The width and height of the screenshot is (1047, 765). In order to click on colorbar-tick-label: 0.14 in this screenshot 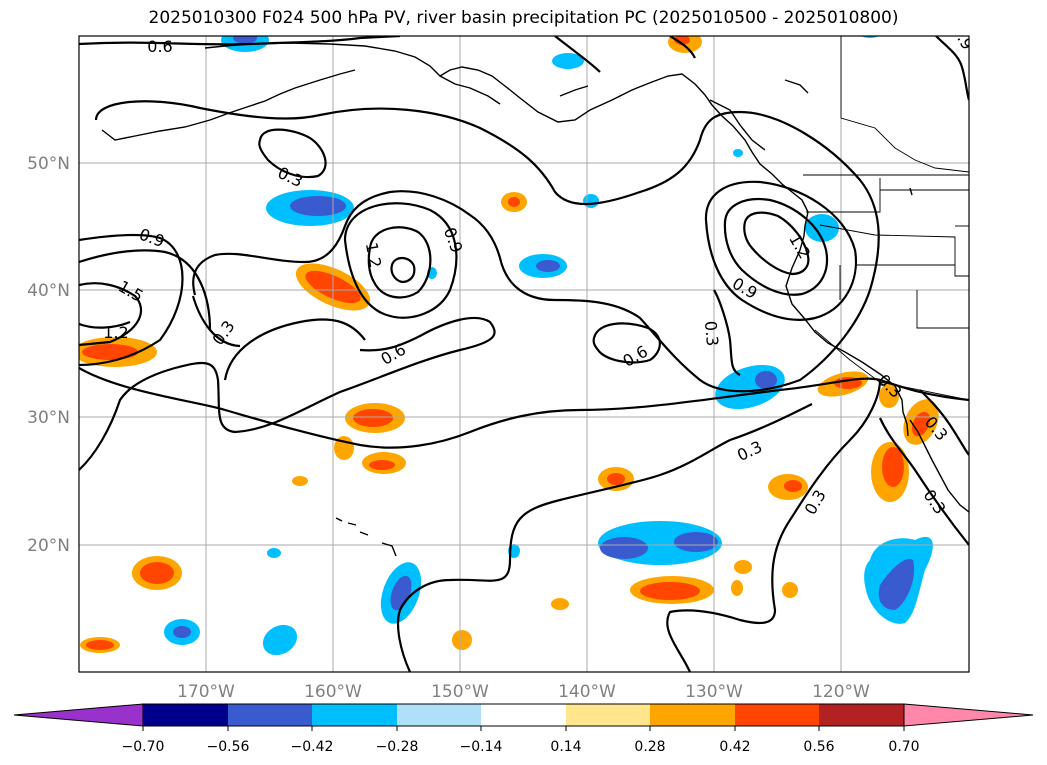, I will do `click(565, 747)`.